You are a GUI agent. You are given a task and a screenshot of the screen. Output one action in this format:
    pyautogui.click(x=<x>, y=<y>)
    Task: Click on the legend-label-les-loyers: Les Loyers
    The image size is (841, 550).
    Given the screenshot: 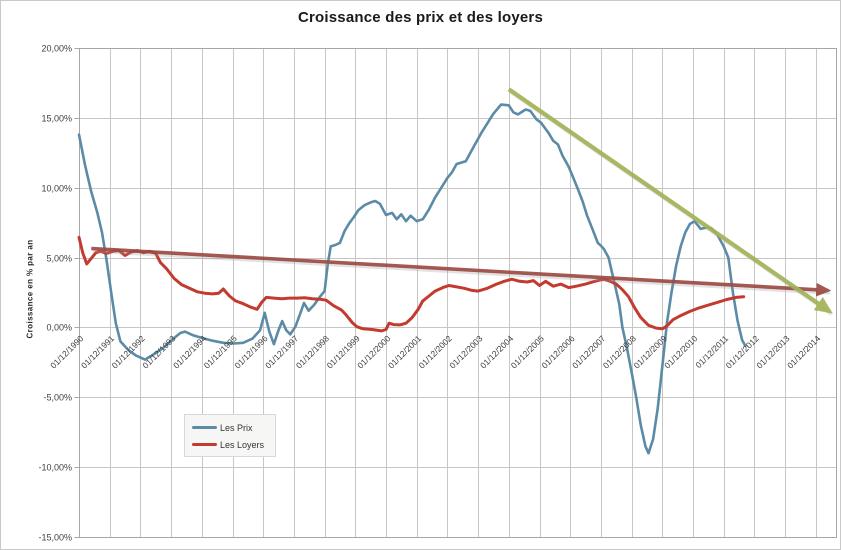 What is the action you would take?
    pyautogui.click(x=242, y=444)
    